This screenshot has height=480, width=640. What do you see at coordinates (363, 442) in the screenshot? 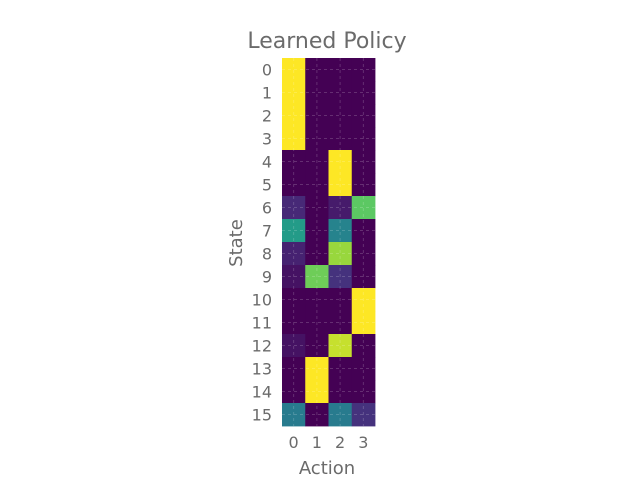
I see `x-tick-label: 3` at bounding box center [363, 442].